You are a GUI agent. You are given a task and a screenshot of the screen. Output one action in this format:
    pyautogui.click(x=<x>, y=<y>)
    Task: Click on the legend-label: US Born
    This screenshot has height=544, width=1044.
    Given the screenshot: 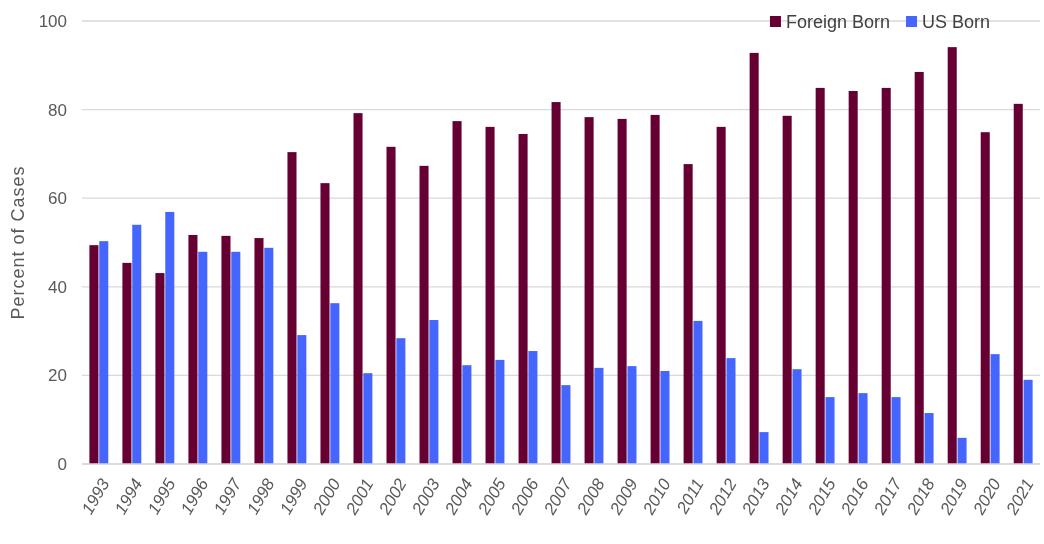 What is the action you would take?
    pyautogui.click(x=956, y=22)
    